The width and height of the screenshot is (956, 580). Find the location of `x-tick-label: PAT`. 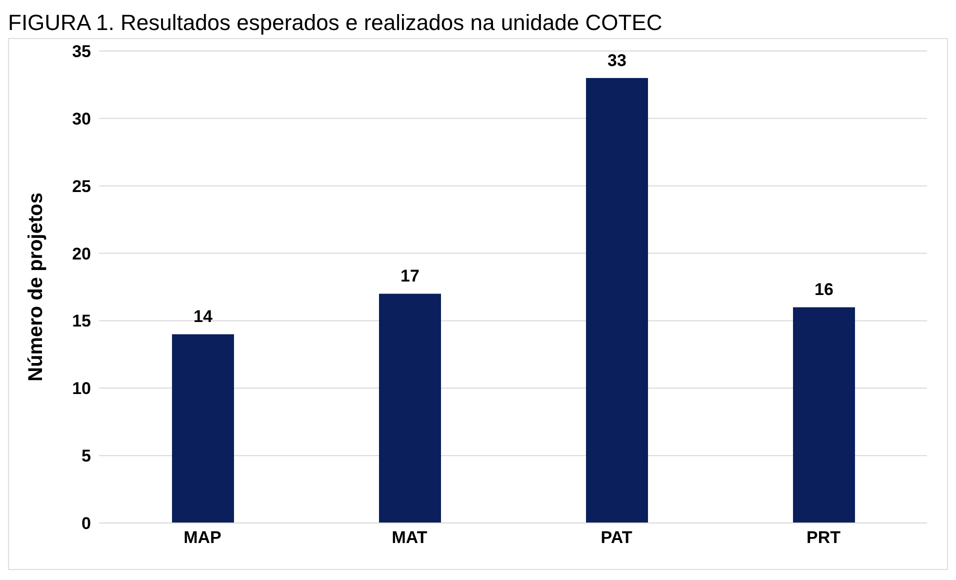

x-tick-label: PAT is located at coordinates (616, 538).